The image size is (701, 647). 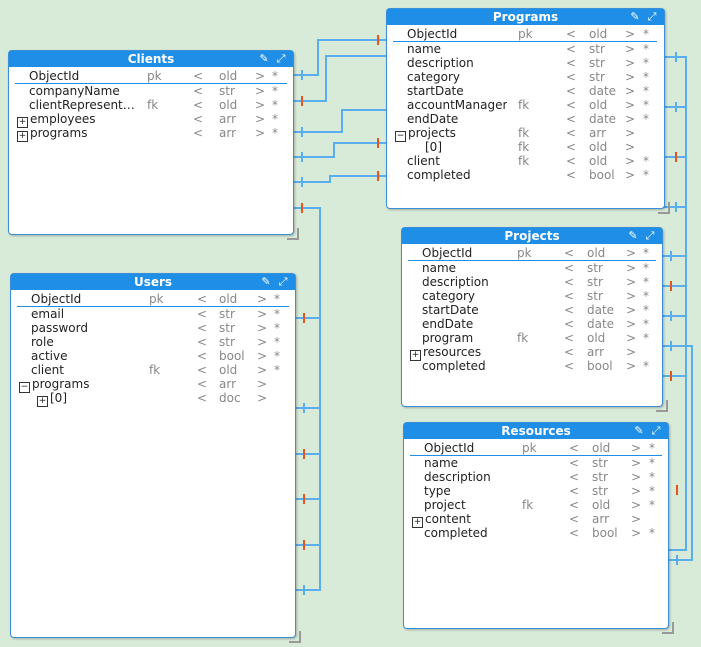 What do you see at coordinates (153, 385) in the screenshot?
I see `field-row: − programs < arr >` at bounding box center [153, 385].